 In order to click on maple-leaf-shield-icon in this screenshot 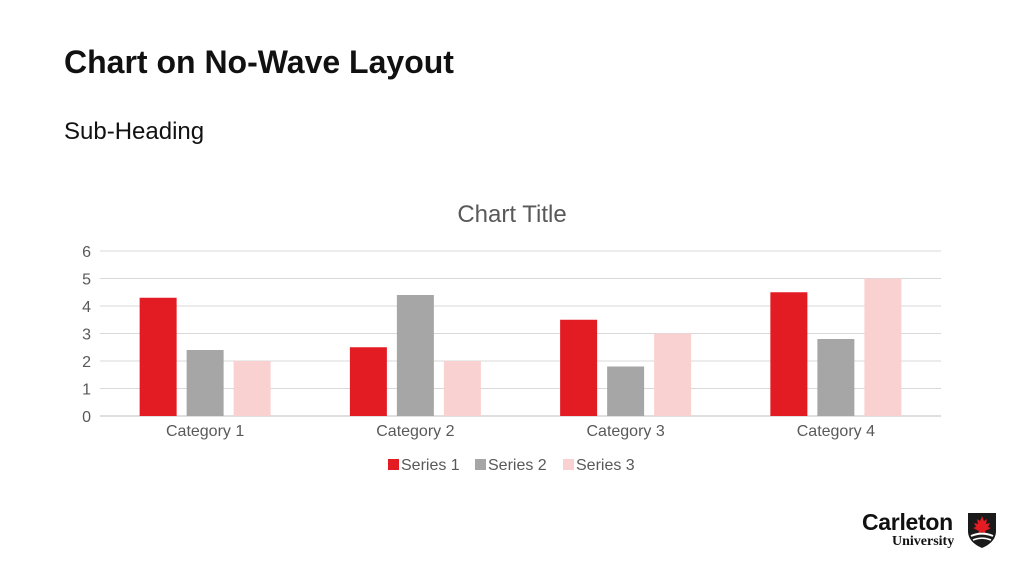, I will do `click(982, 530)`.